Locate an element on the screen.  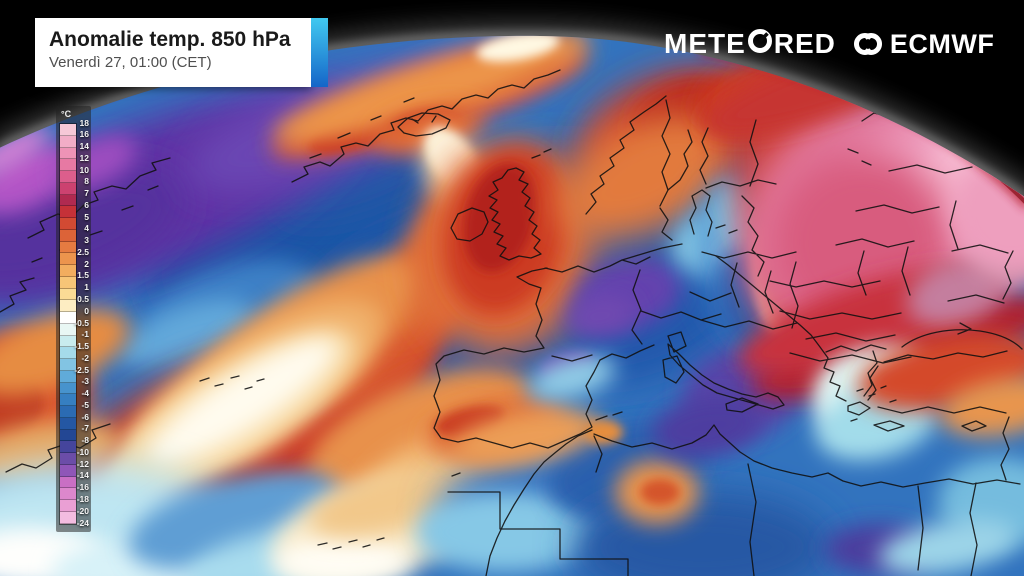
legend-tick: -2.5 is located at coordinates (81, 369).